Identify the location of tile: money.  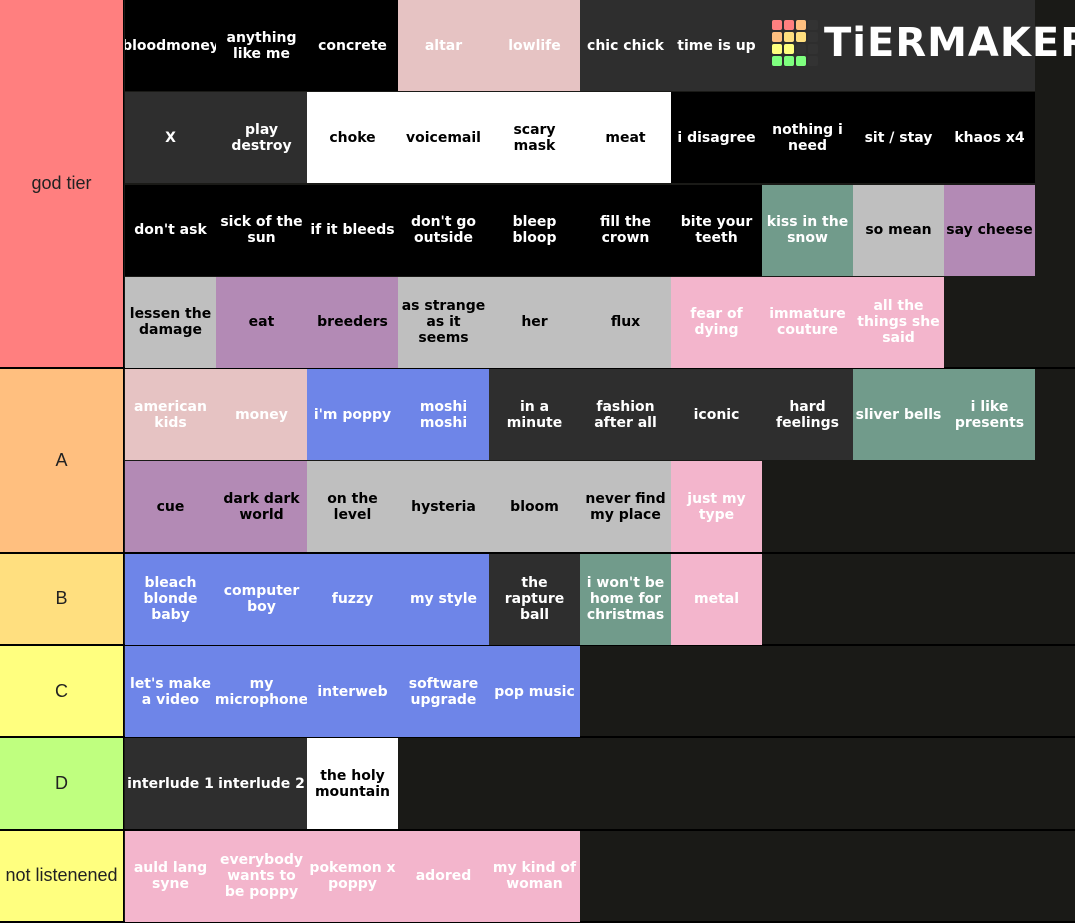
(261, 415).